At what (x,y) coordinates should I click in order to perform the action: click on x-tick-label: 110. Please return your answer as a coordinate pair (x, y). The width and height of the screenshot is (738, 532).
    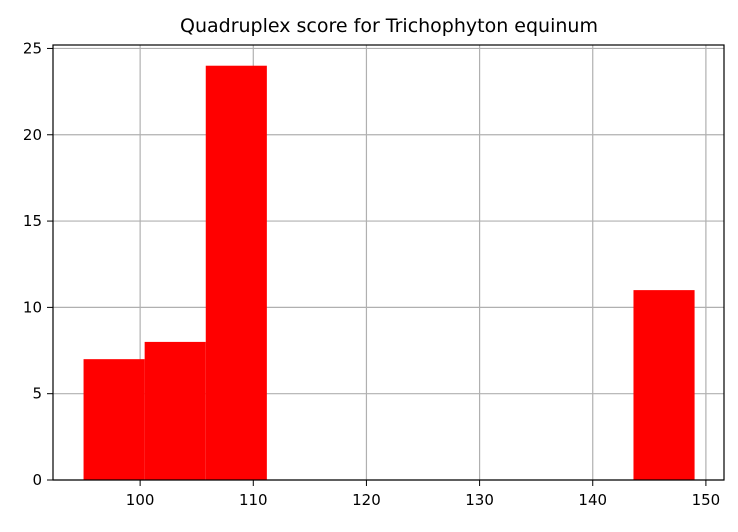
    Looking at the image, I should click on (253, 500).